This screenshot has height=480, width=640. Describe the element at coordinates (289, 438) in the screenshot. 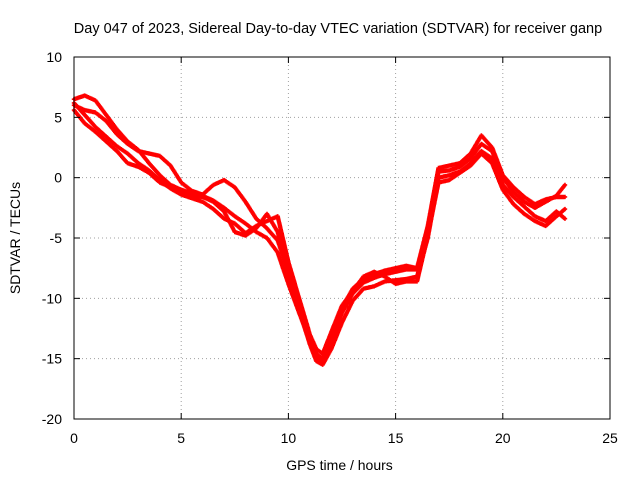

I see `x-tick-label: 10` at that location.